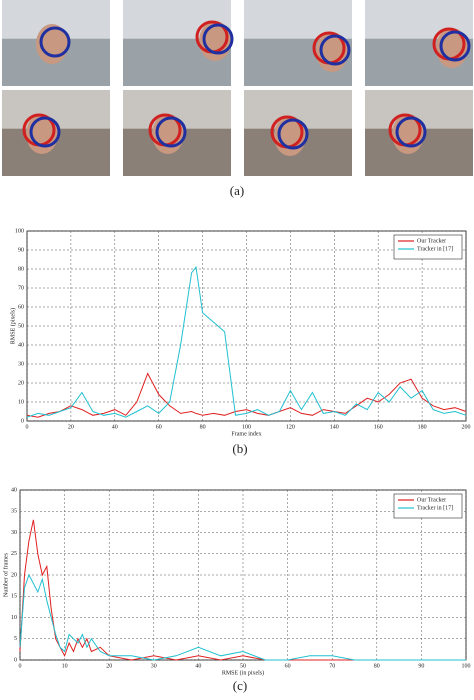 The height and width of the screenshot is (700, 474). Describe the element at coordinates (239, 448) in the screenshot. I see `caption: (b)` at that location.